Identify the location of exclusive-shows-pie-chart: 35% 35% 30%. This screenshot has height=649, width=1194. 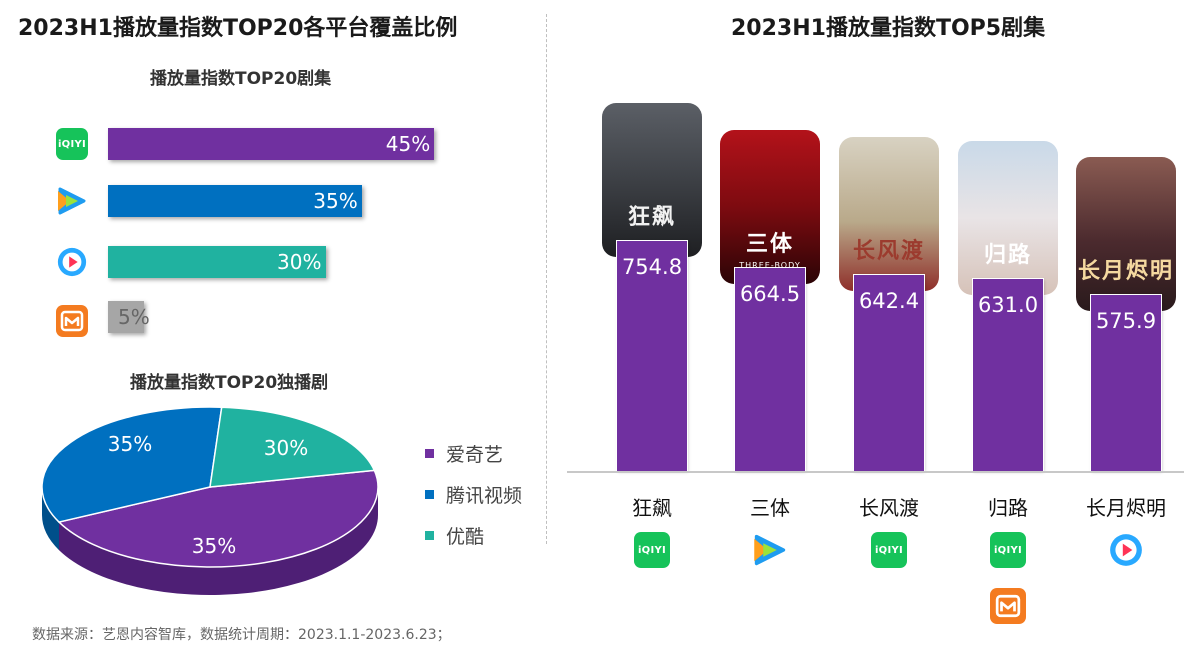
(210, 500).